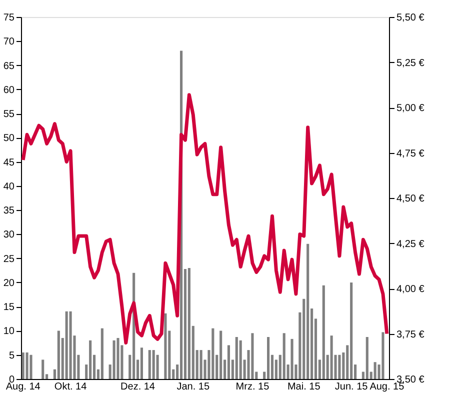 This screenshot has width=461, height=403. What do you see at coordinates (9, 138) in the screenshot?
I see `y-tick-label: 50` at bounding box center [9, 138].